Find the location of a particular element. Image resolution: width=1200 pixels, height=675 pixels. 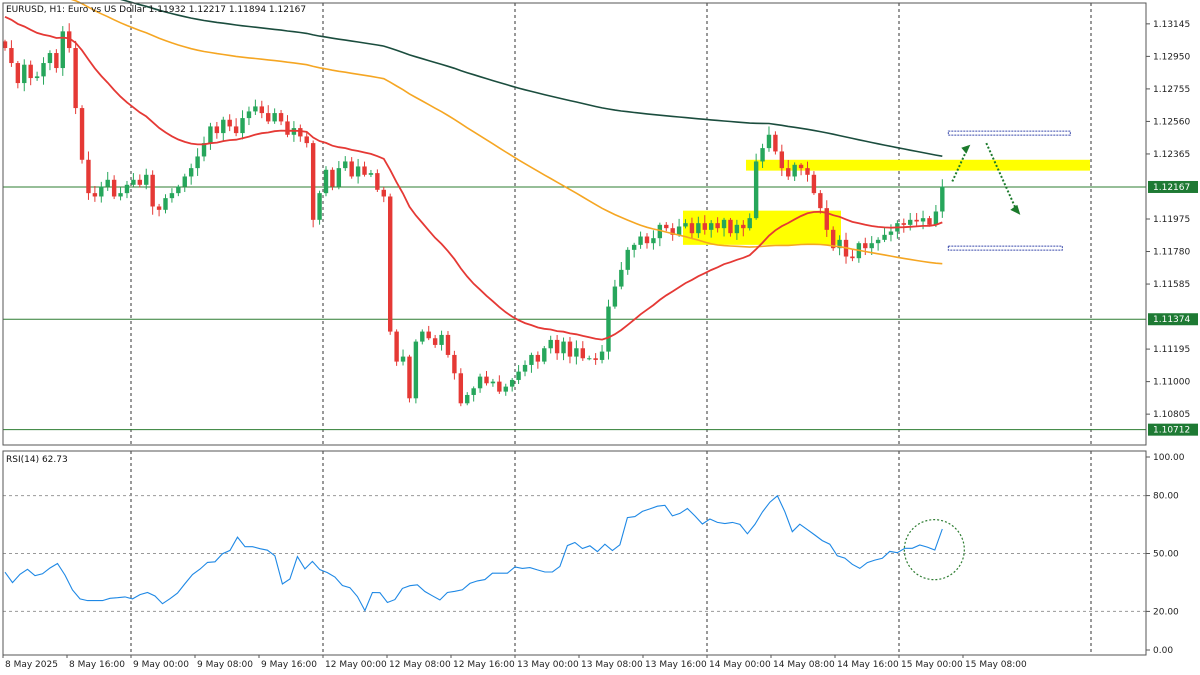

time-tick-label: 12 May 16:00 is located at coordinates (484, 665).